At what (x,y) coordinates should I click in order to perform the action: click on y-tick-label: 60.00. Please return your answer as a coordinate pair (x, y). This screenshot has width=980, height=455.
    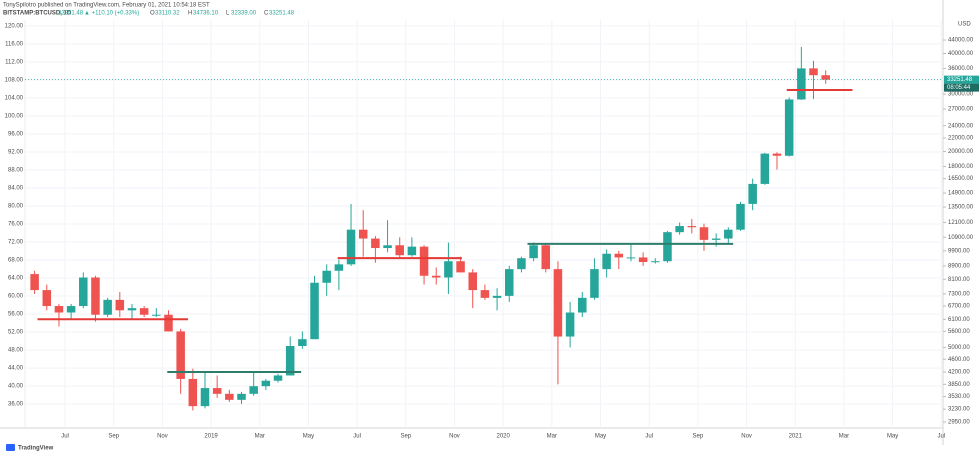
    Looking at the image, I should click on (16, 297).